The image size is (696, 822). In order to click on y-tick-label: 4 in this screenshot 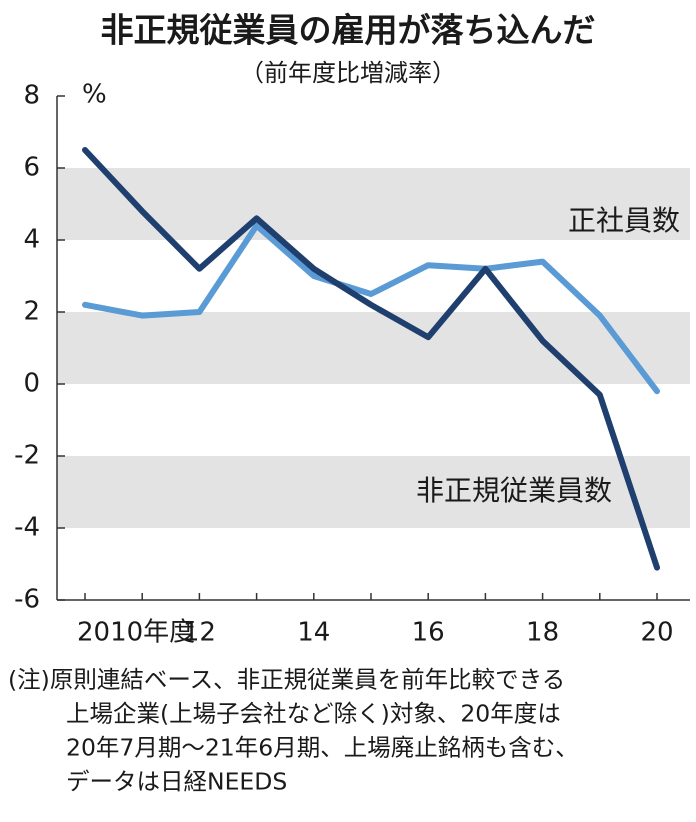, I will do `click(31, 240)`.